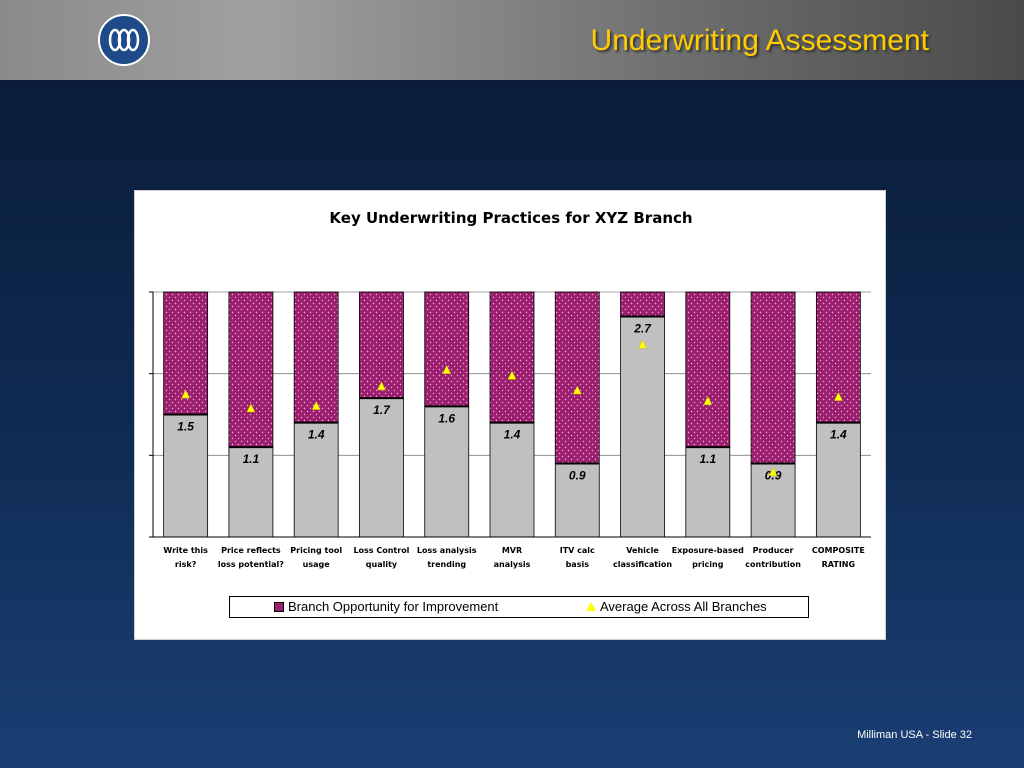 This screenshot has width=1024, height=768. Describe the element at coordinates (708, 550) in the screenshot. I see `category-label: Exposure-based` at that location.